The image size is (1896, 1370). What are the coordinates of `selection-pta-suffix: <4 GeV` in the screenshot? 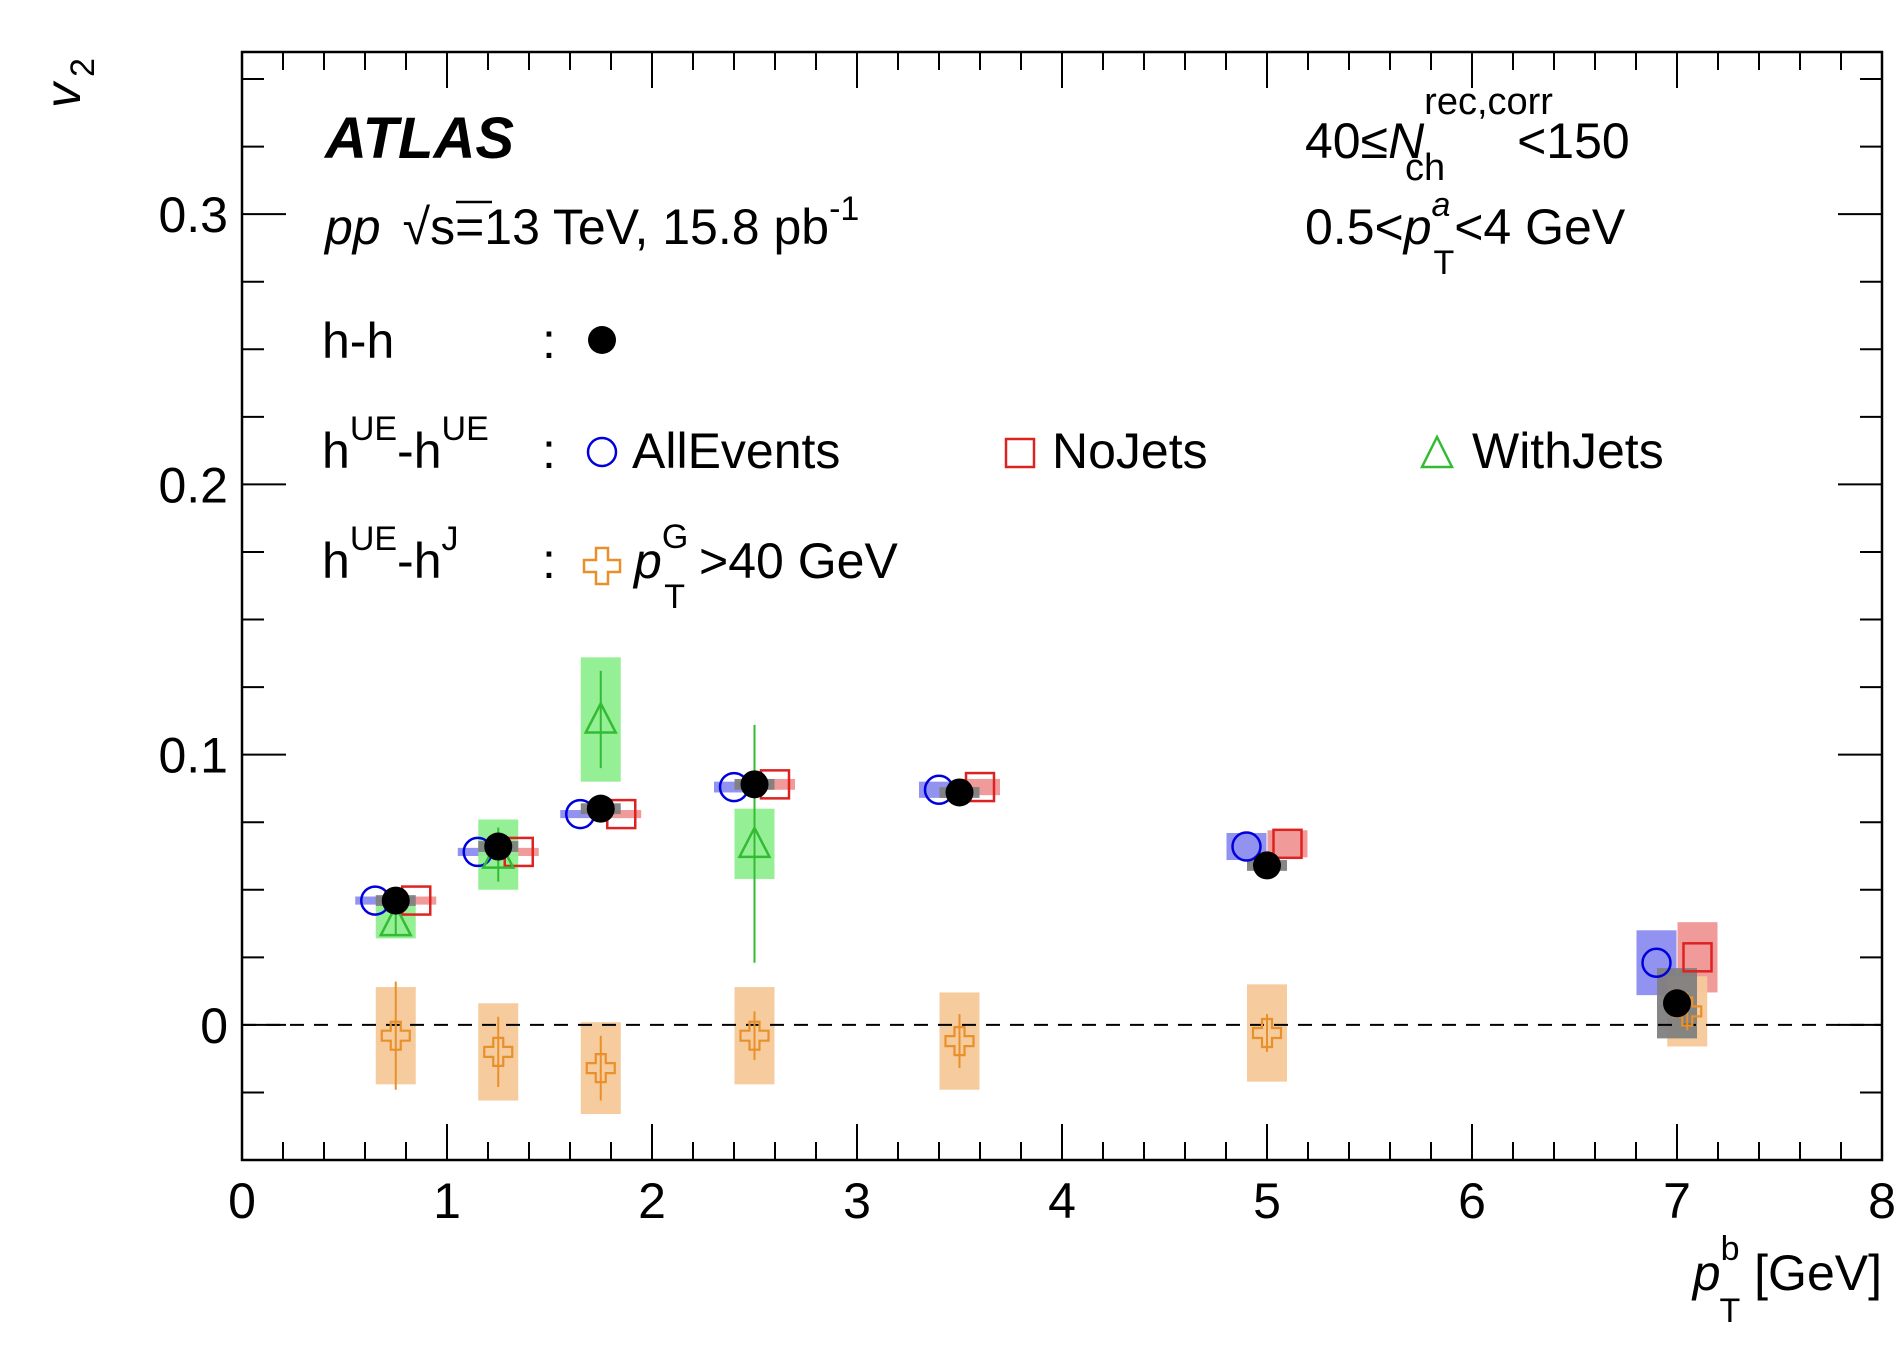 It's located at (1540, 227).